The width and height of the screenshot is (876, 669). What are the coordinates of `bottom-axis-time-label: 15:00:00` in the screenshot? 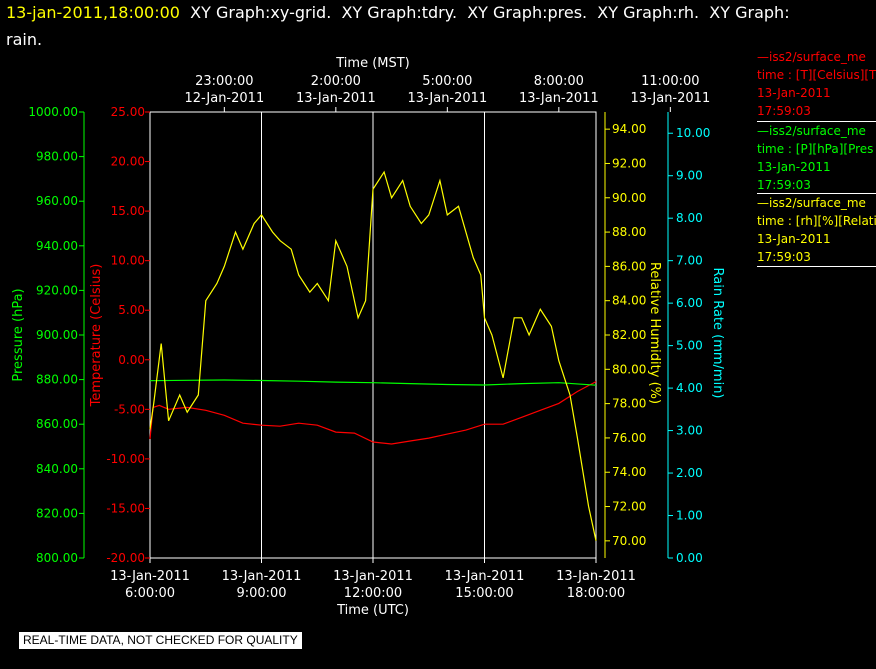 It's located at (484, 593).